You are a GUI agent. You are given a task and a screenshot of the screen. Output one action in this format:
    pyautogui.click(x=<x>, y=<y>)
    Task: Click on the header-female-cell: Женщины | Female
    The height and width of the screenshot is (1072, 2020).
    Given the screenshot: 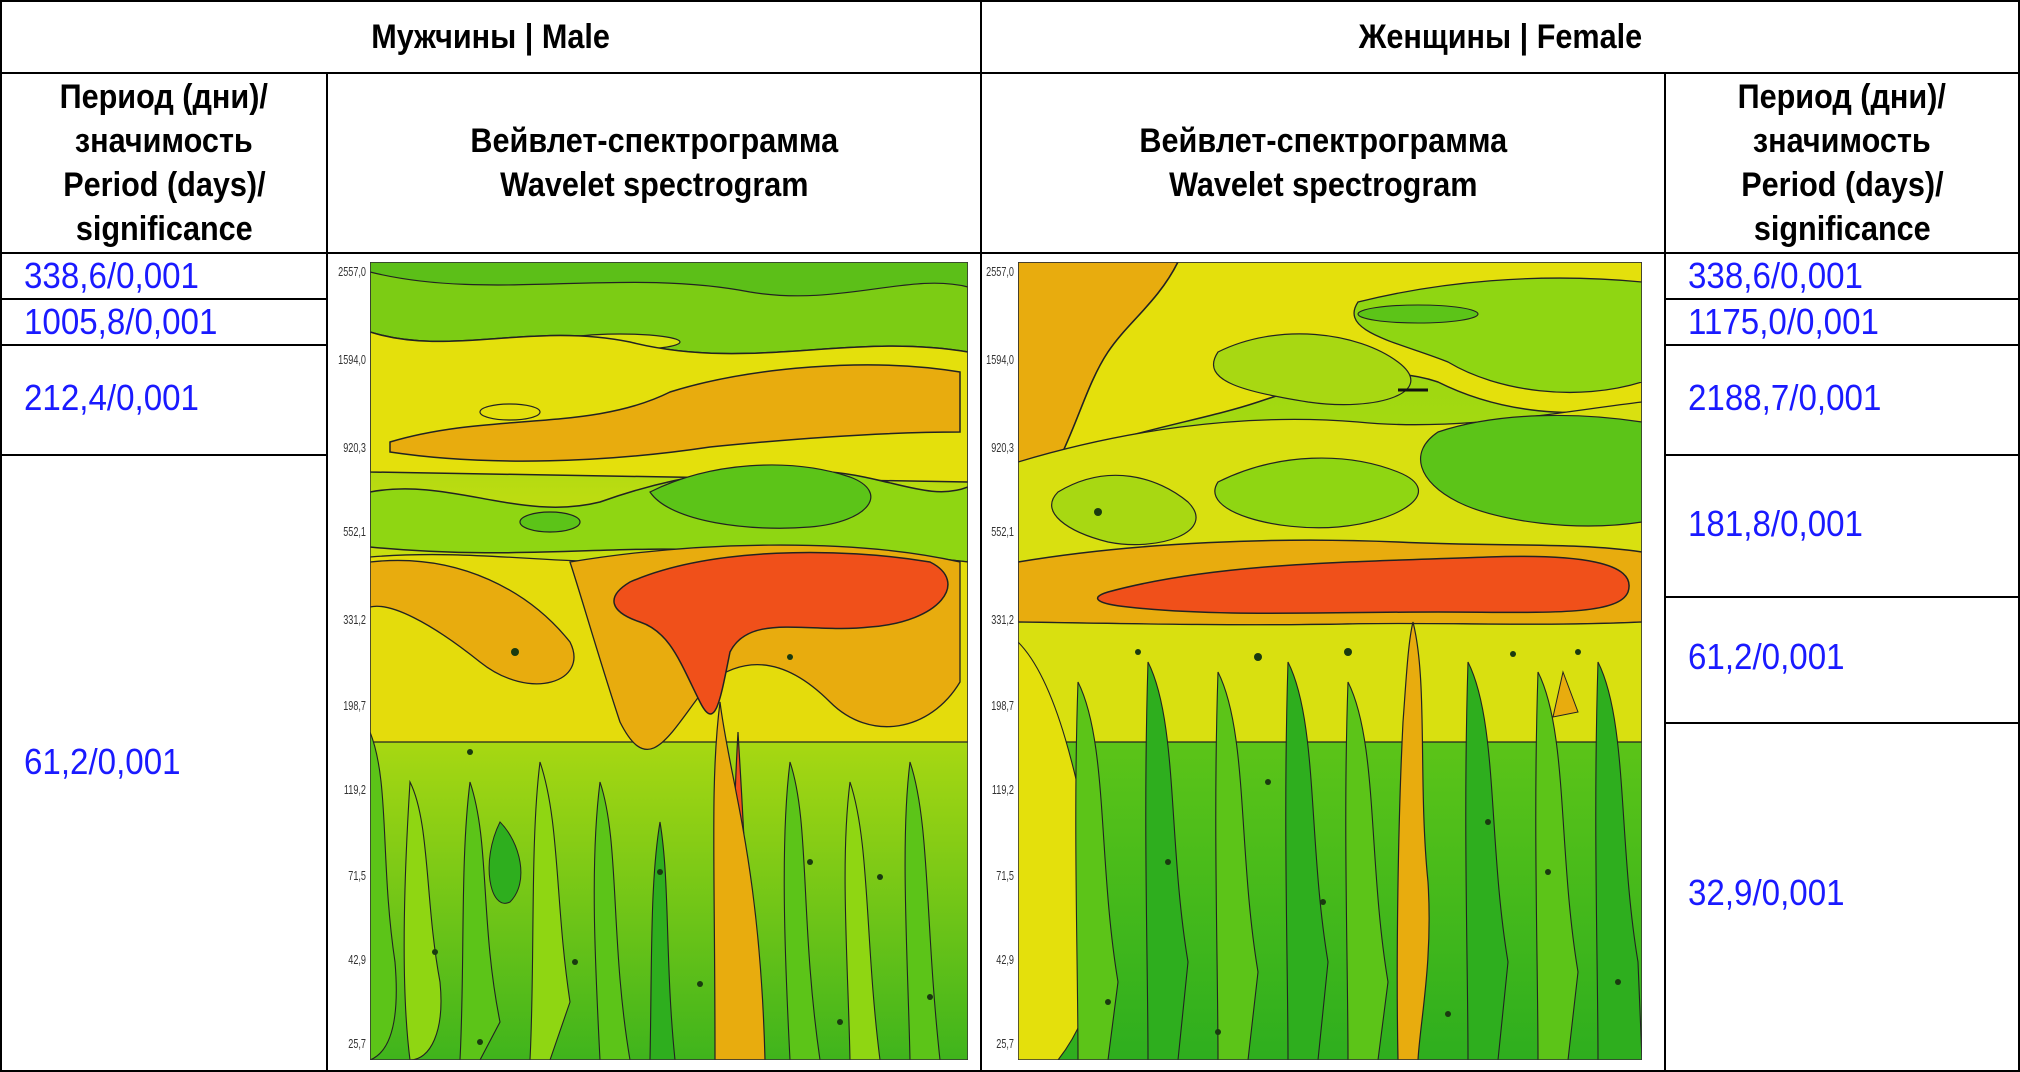 What is the action you would take?
    pyautogui.click(x=1500, y=37)
    